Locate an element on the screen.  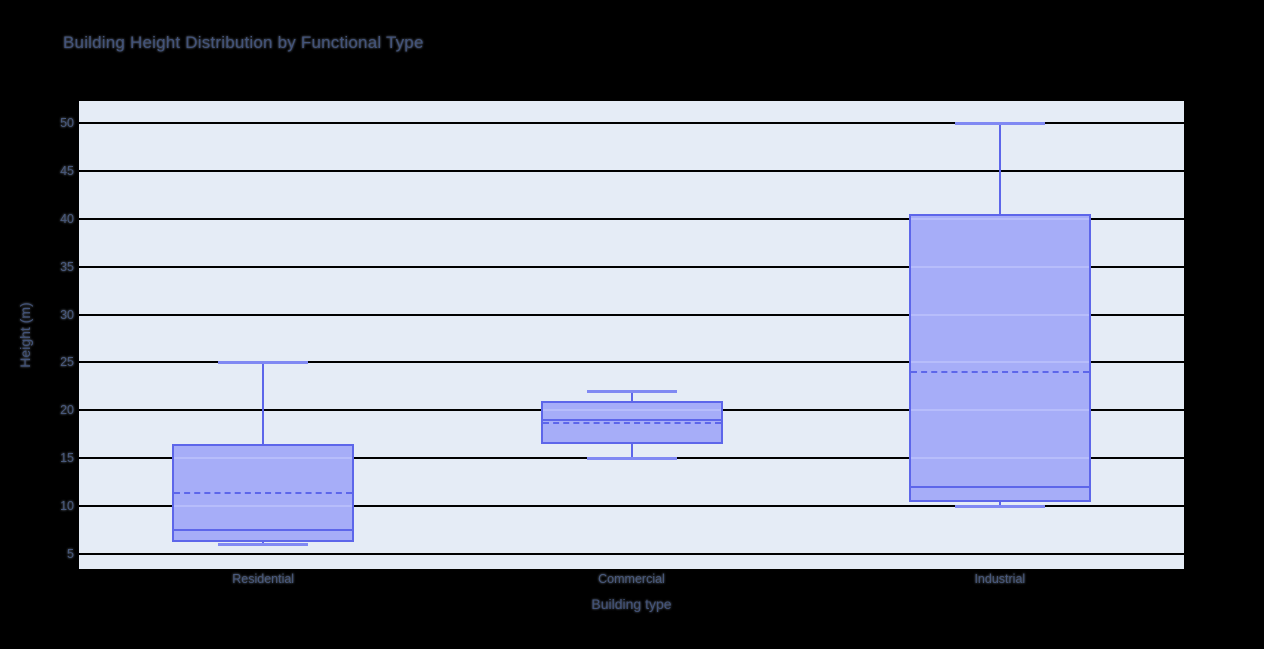
y-tick-label: 50 is located at coordinates (67, 123).